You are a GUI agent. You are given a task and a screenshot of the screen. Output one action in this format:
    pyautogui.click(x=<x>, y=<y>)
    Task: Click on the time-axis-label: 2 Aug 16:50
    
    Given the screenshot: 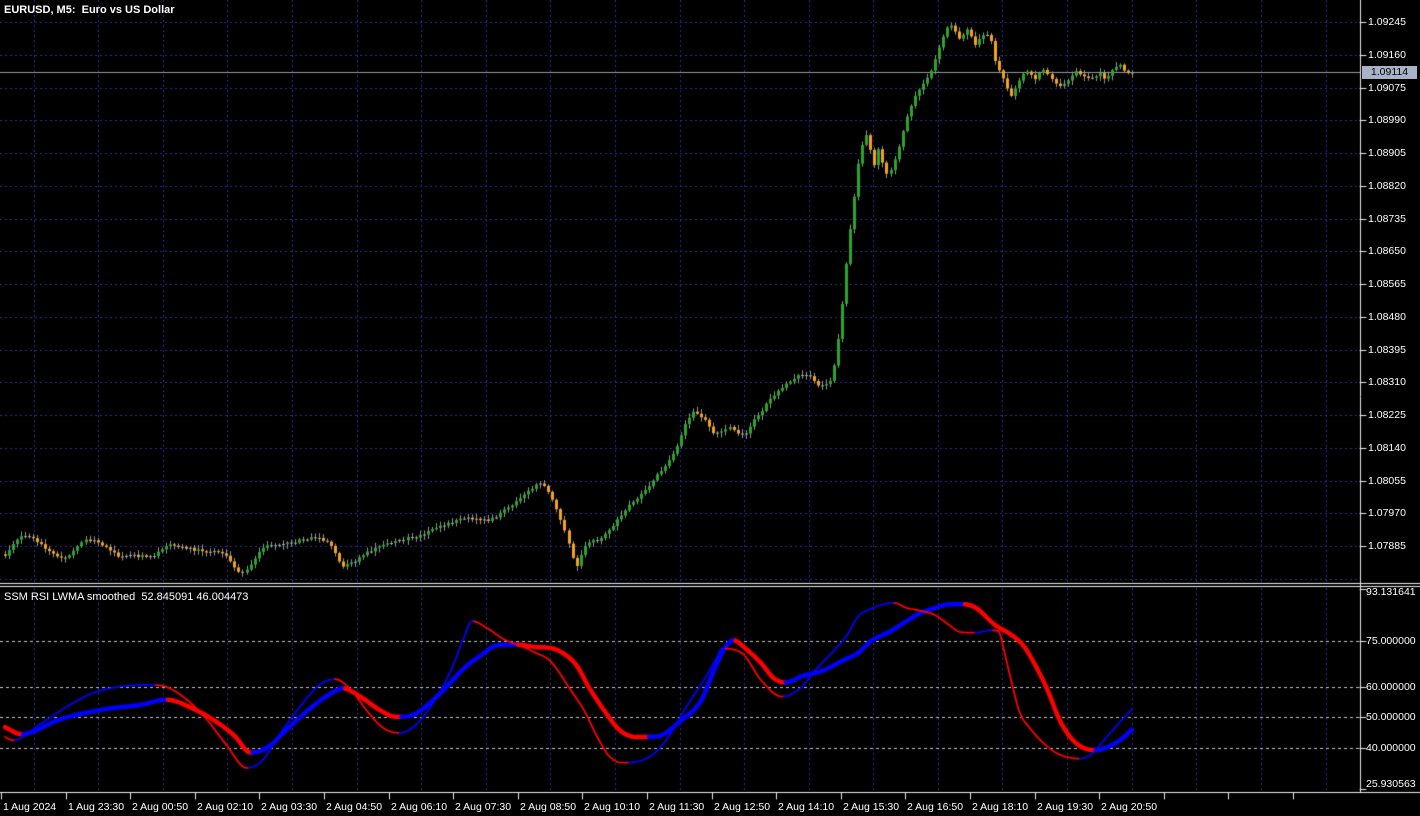 What is the action you would take?
    pyautogui.click(x=935, y=807)
    